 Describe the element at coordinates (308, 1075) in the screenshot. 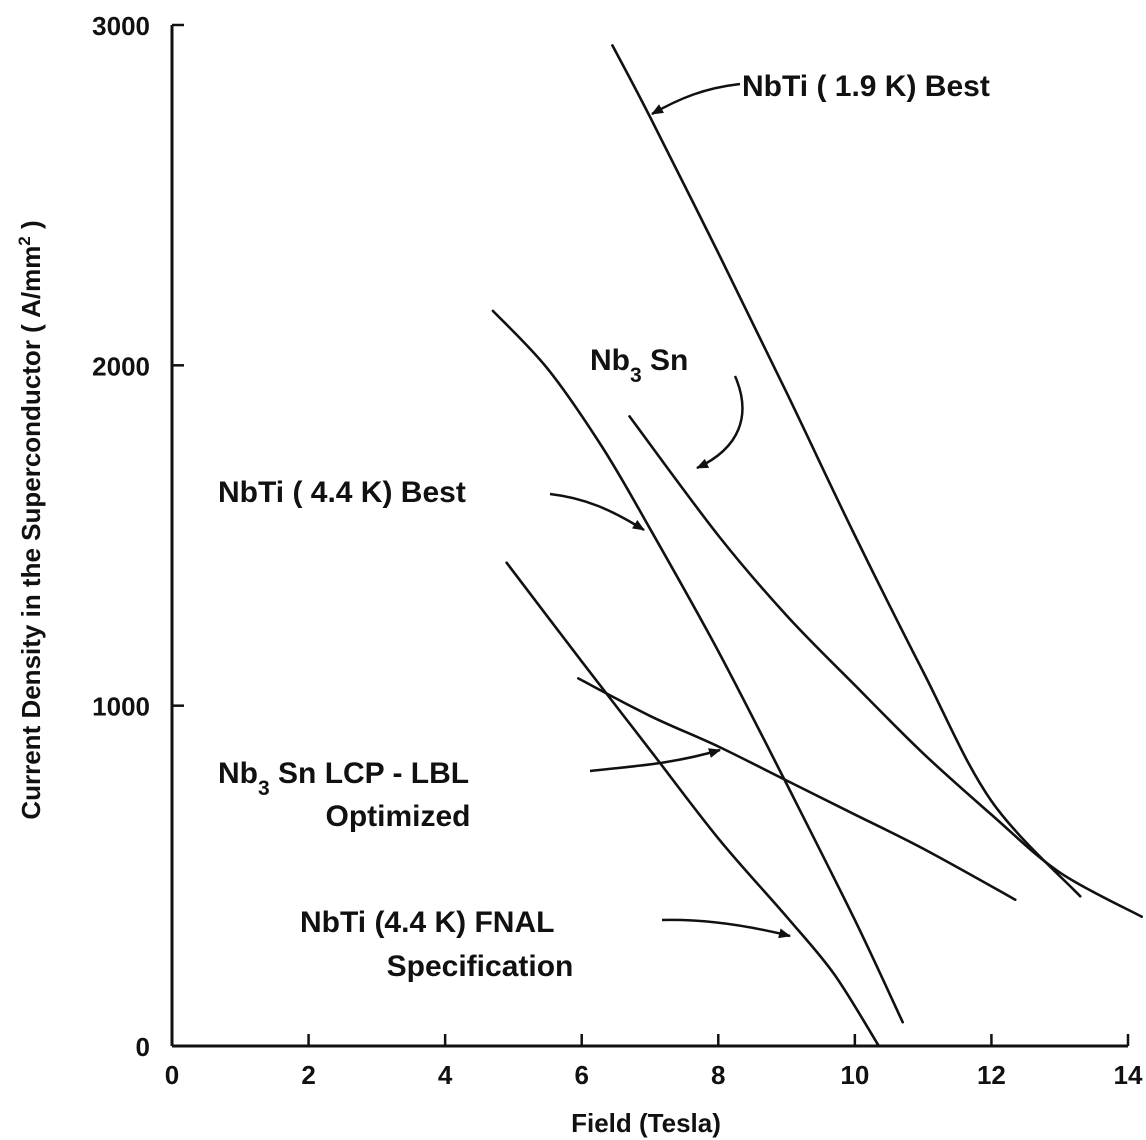

I see `x-tick-label: 2` at that location.